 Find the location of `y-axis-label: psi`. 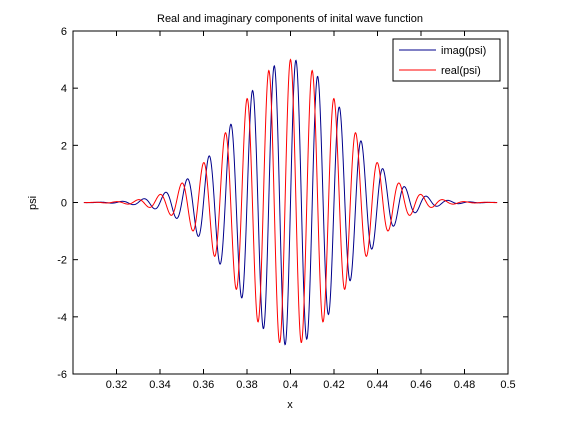

y-axis-label: psi is located at coordinates (33, 203).